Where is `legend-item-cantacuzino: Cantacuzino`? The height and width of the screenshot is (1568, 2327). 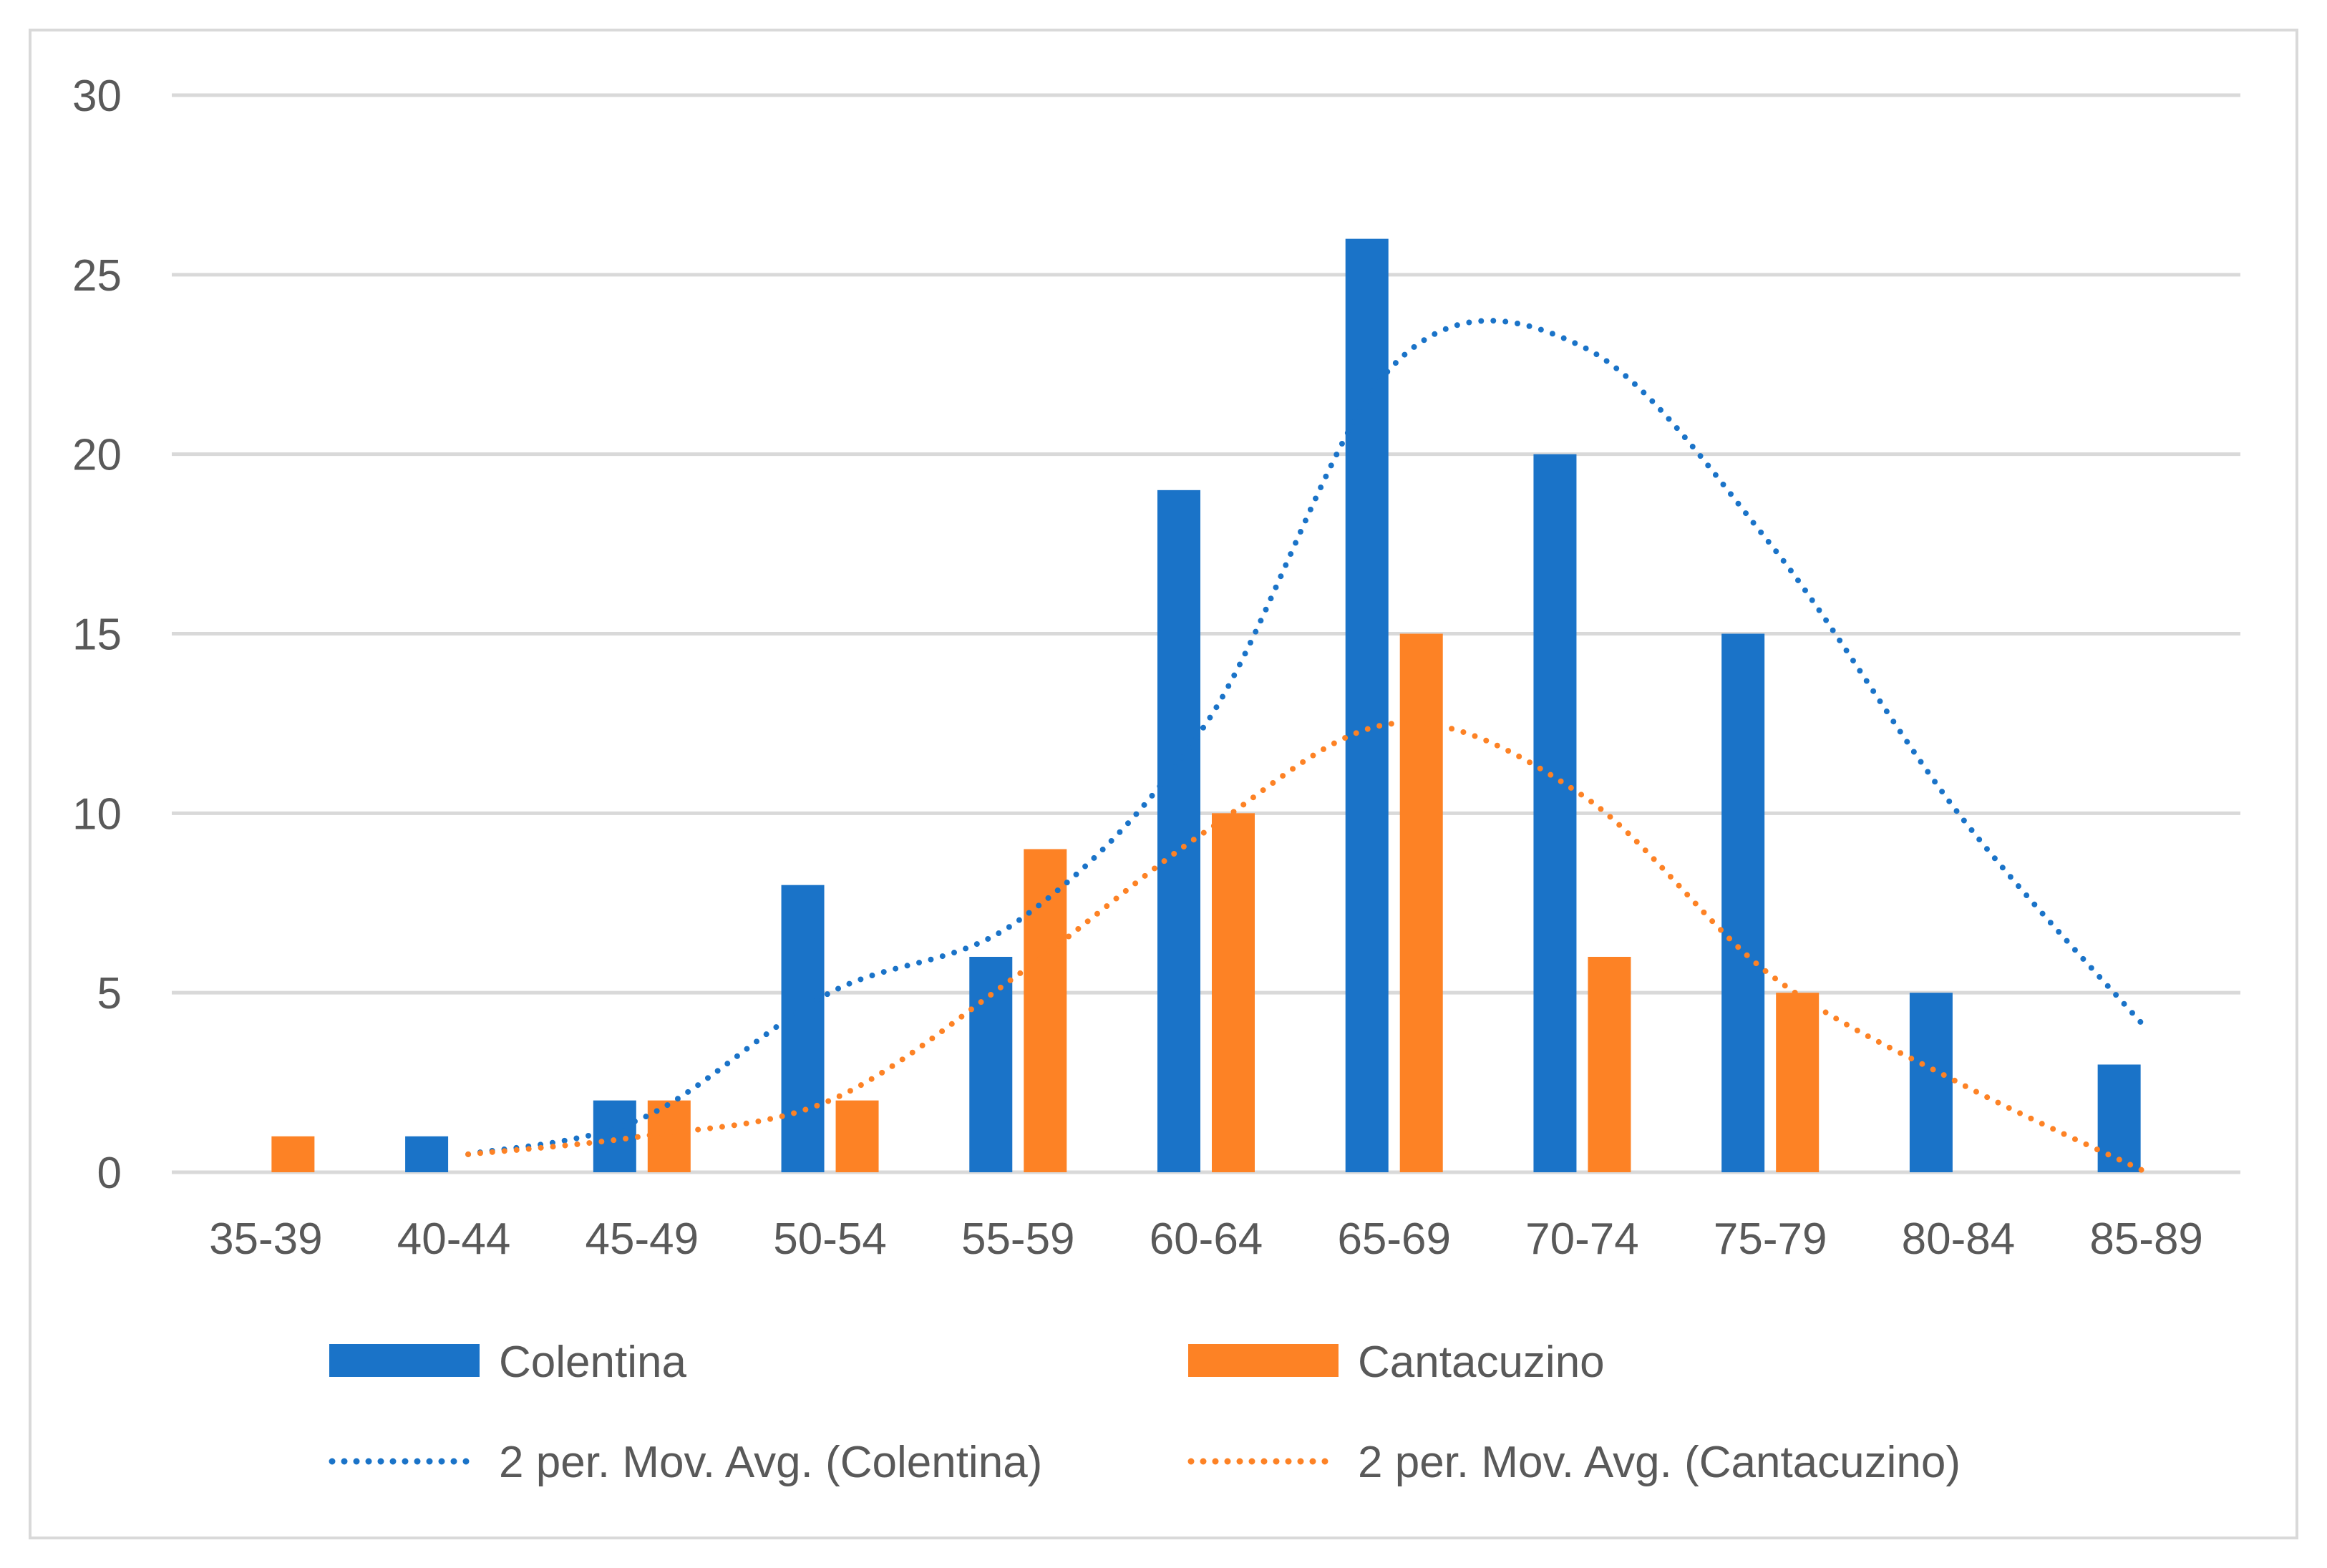
legend-item-cantacuzino: Cantacuzino is located at coordinates (1396, 1362).